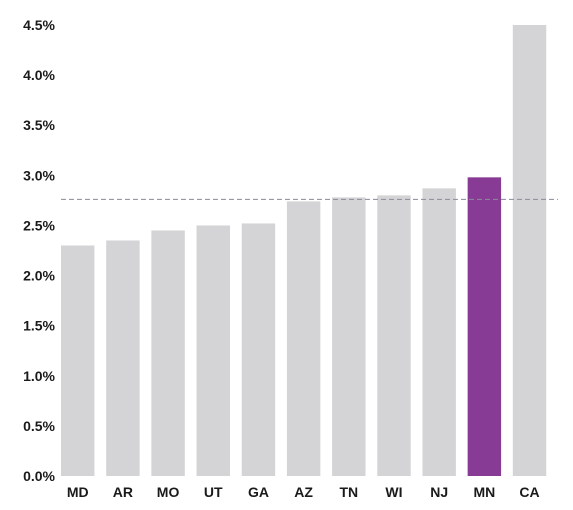  What do you see at coordinates (484, 327) in the screenshot?
I see `bar-mn` at bounding box center [484, 327].